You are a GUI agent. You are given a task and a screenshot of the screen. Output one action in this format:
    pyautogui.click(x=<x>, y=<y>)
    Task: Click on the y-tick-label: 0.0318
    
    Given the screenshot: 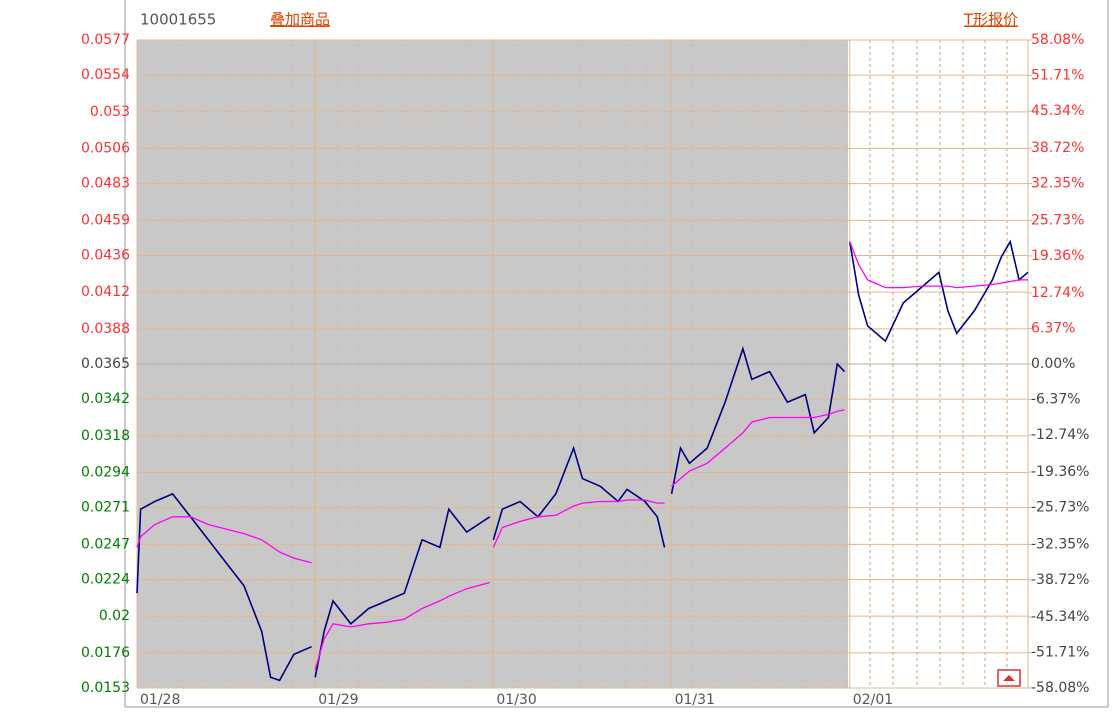 What is the action you would take?
    pyautogui.click(x=105, y=436)
    